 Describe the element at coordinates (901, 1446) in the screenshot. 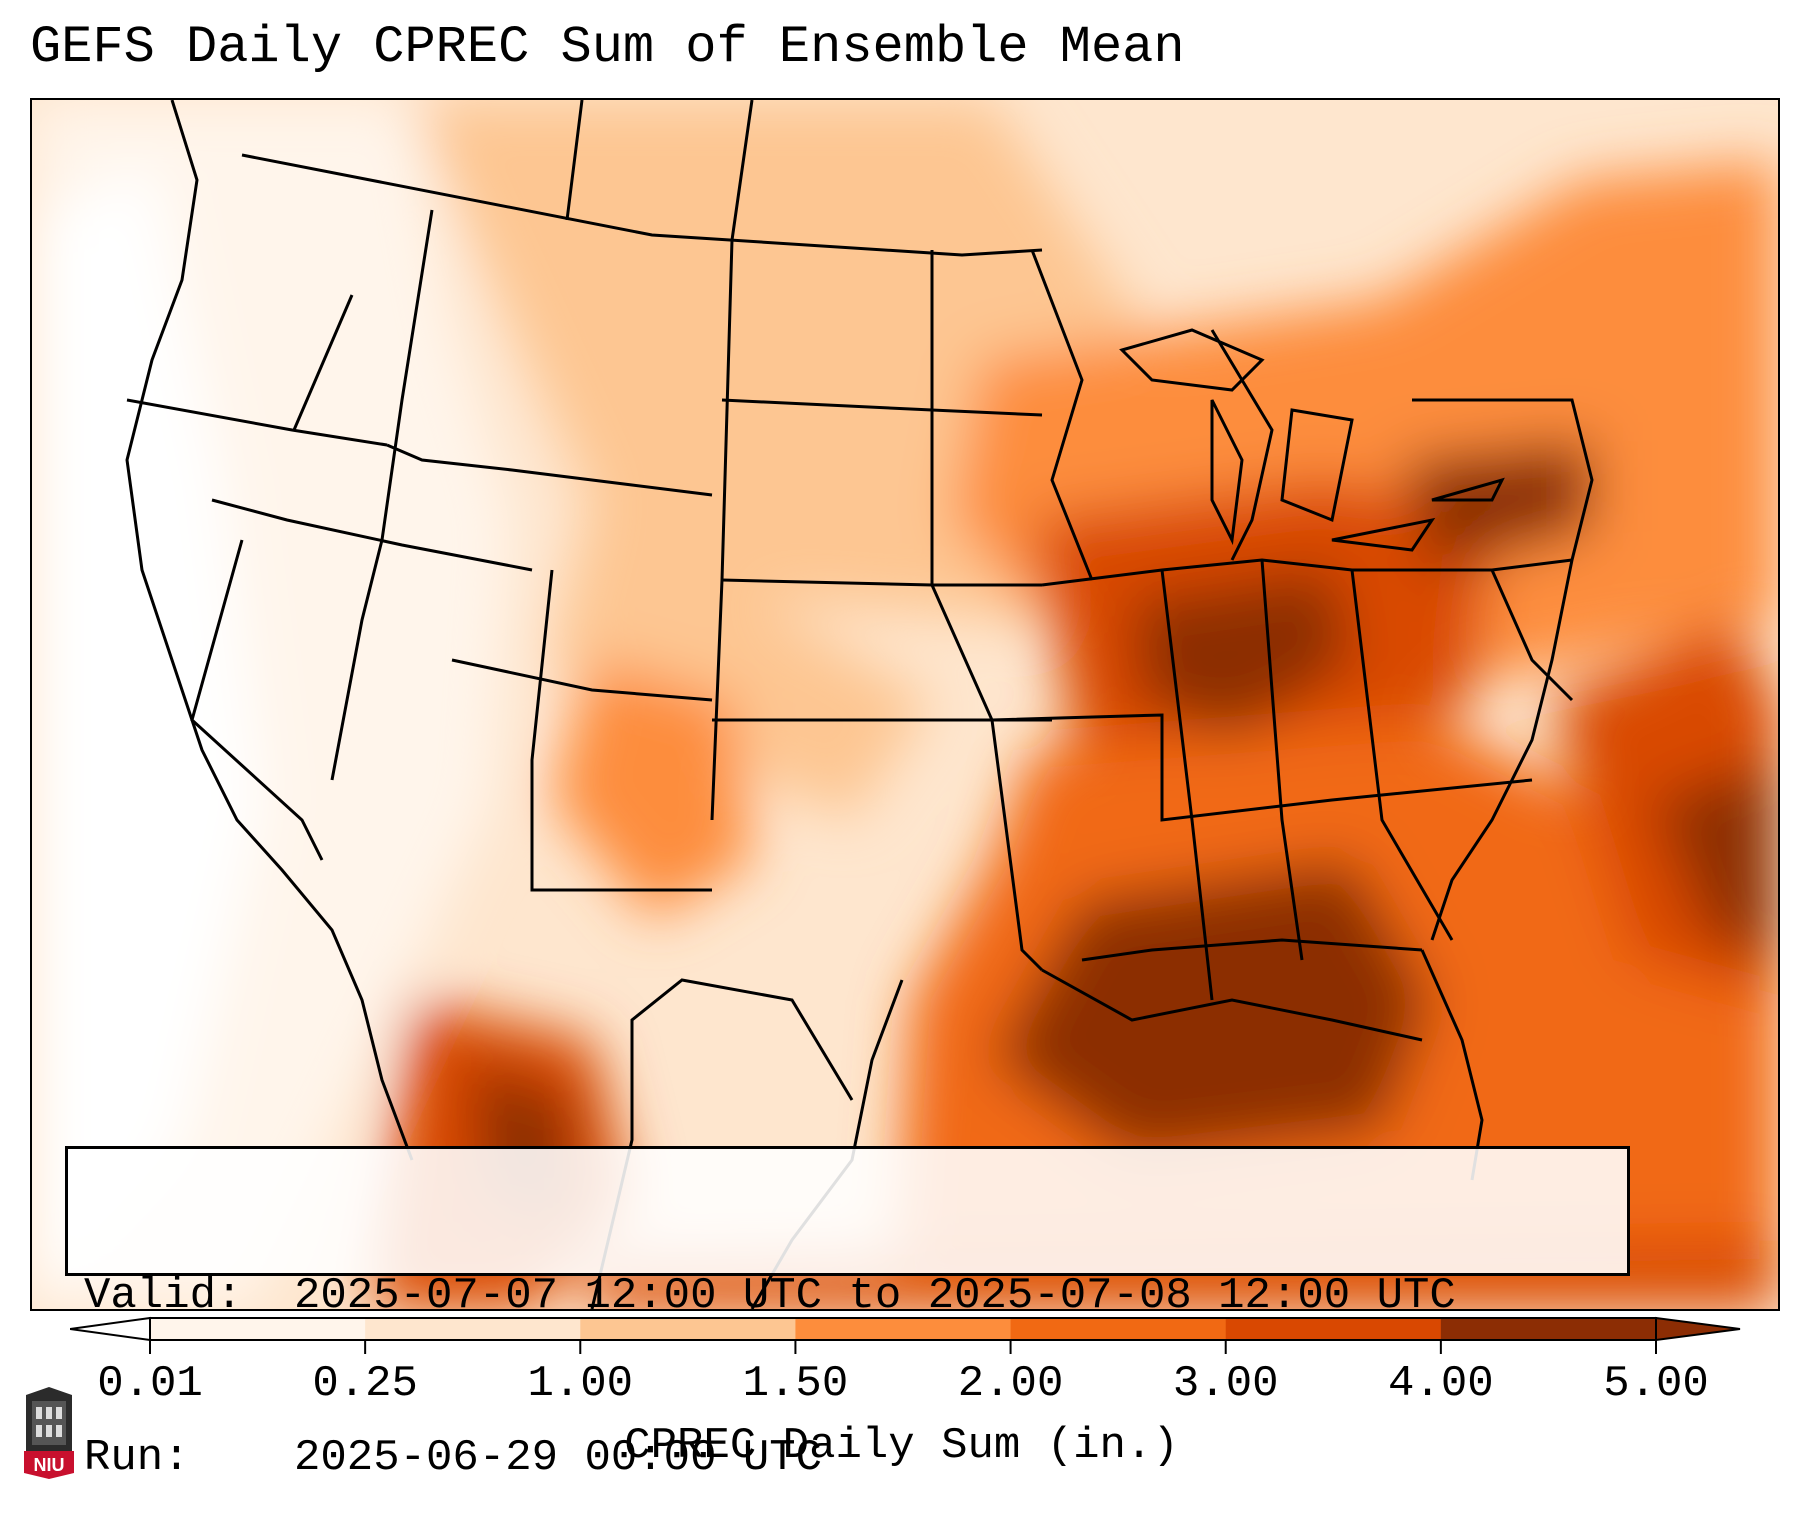

I see `colorbar-title: CPREC Daily Sum (in.)` at that location.